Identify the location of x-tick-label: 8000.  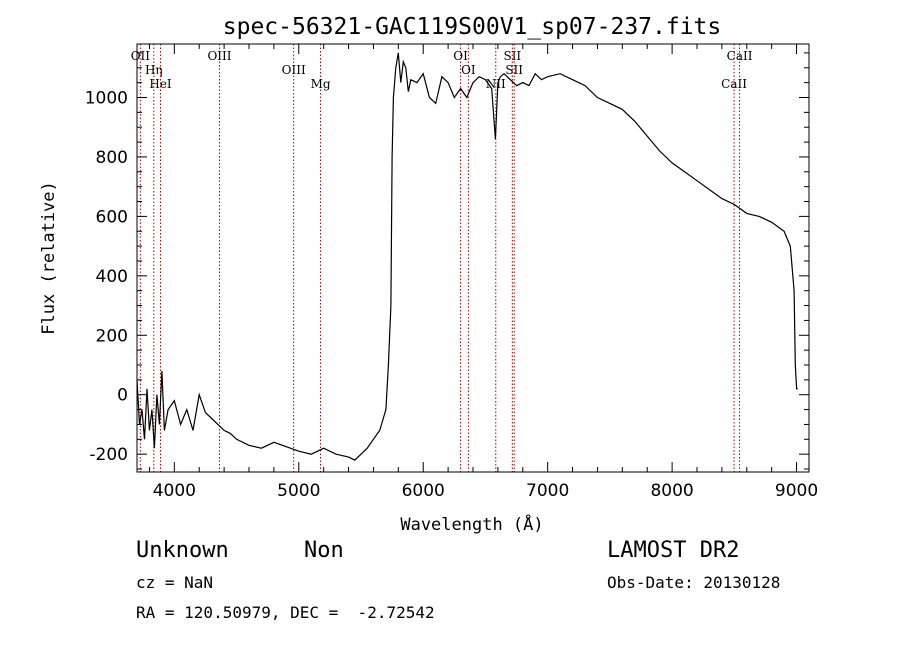
(671, 491).